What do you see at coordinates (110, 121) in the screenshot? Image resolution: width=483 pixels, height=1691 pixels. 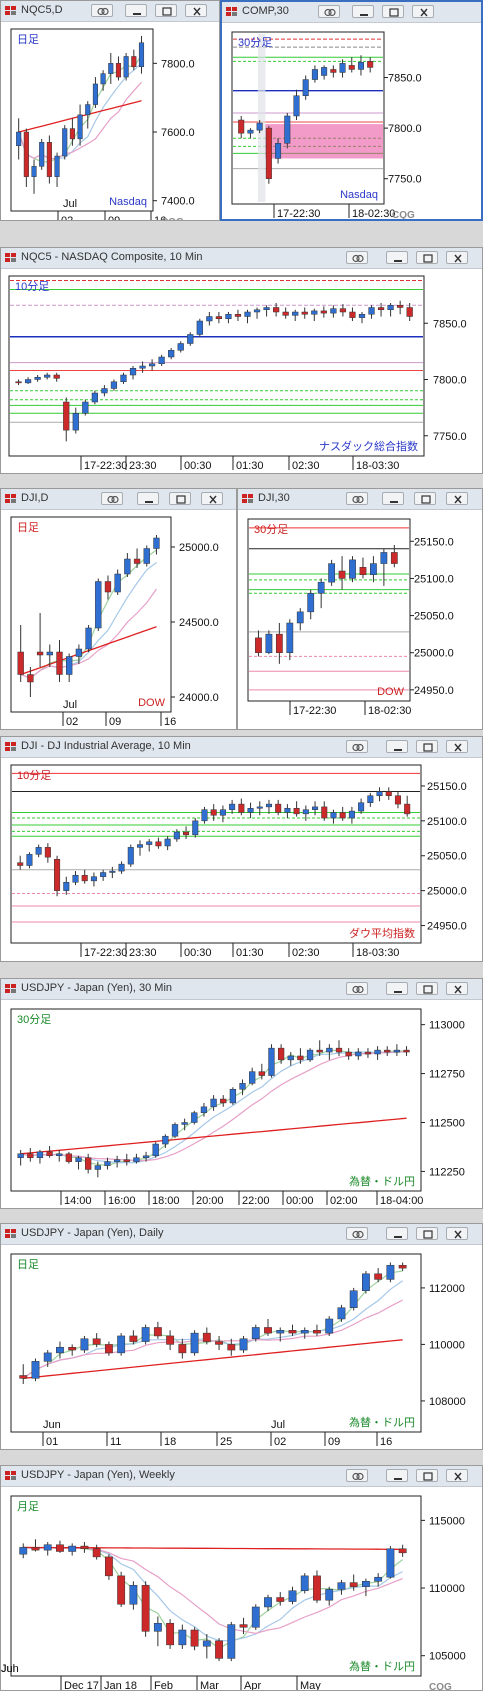 I see `price-chart: 7800.0 7600.0 7400.0 02 09 16 Jul 日足 Nasdaq CQG` at bounding box center [110, 121].